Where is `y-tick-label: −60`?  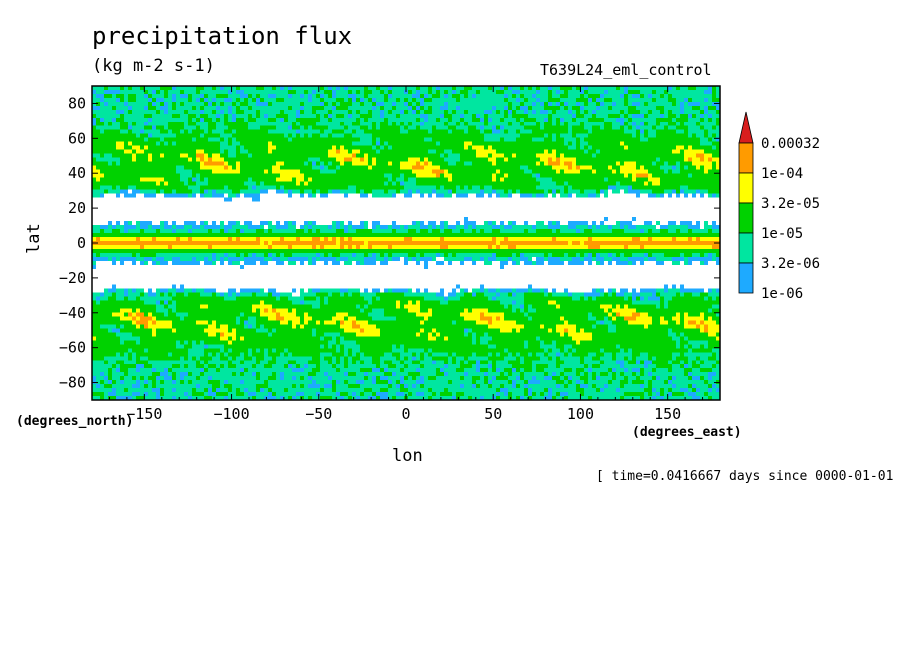
y-tick-label: −60 is located at coordinates (72, 348).